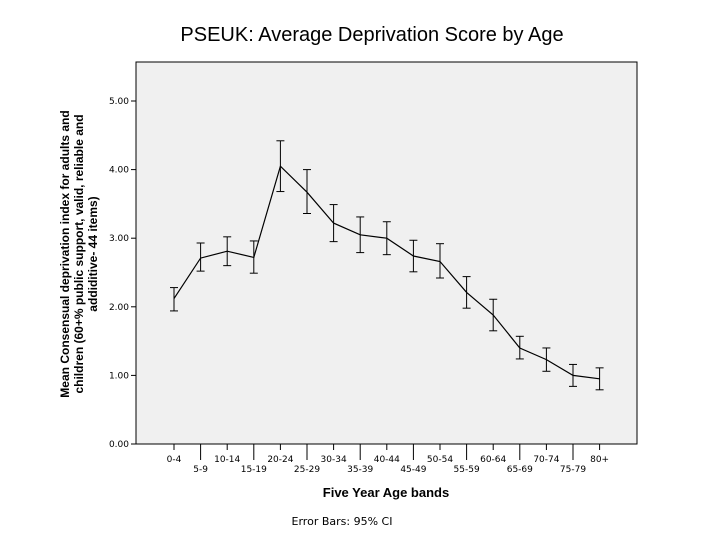  Describe the element at coordinates (174, 460) in the screenshot. I see `x-tick-label: 0-4` at that location.